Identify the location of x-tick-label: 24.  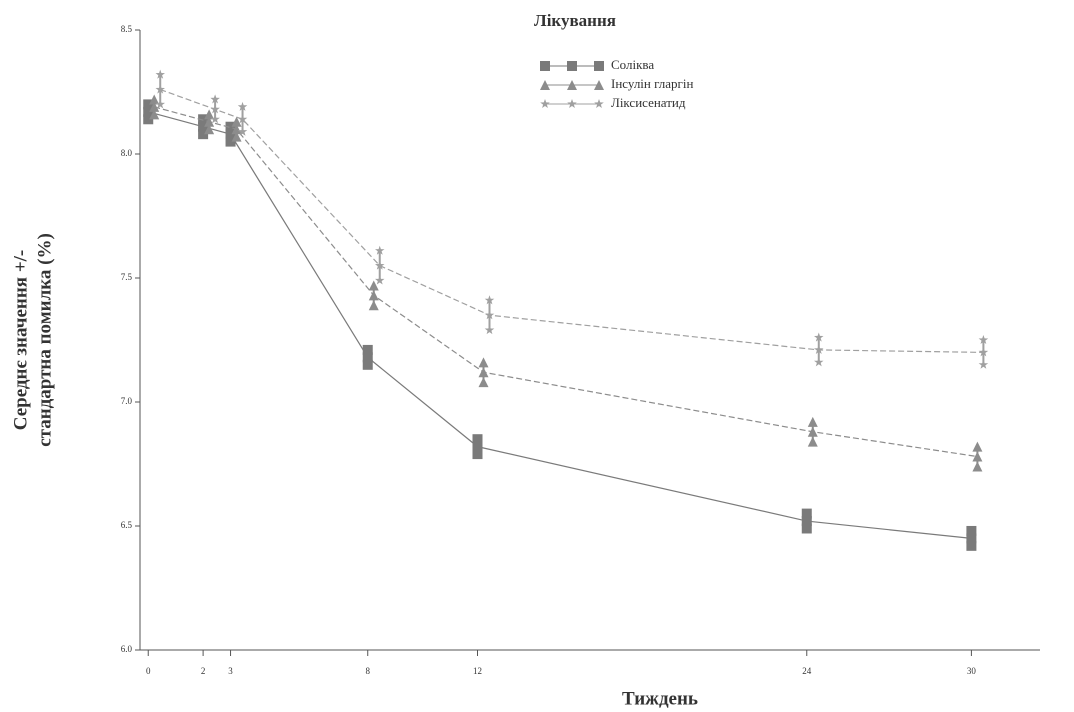
(807, 671).